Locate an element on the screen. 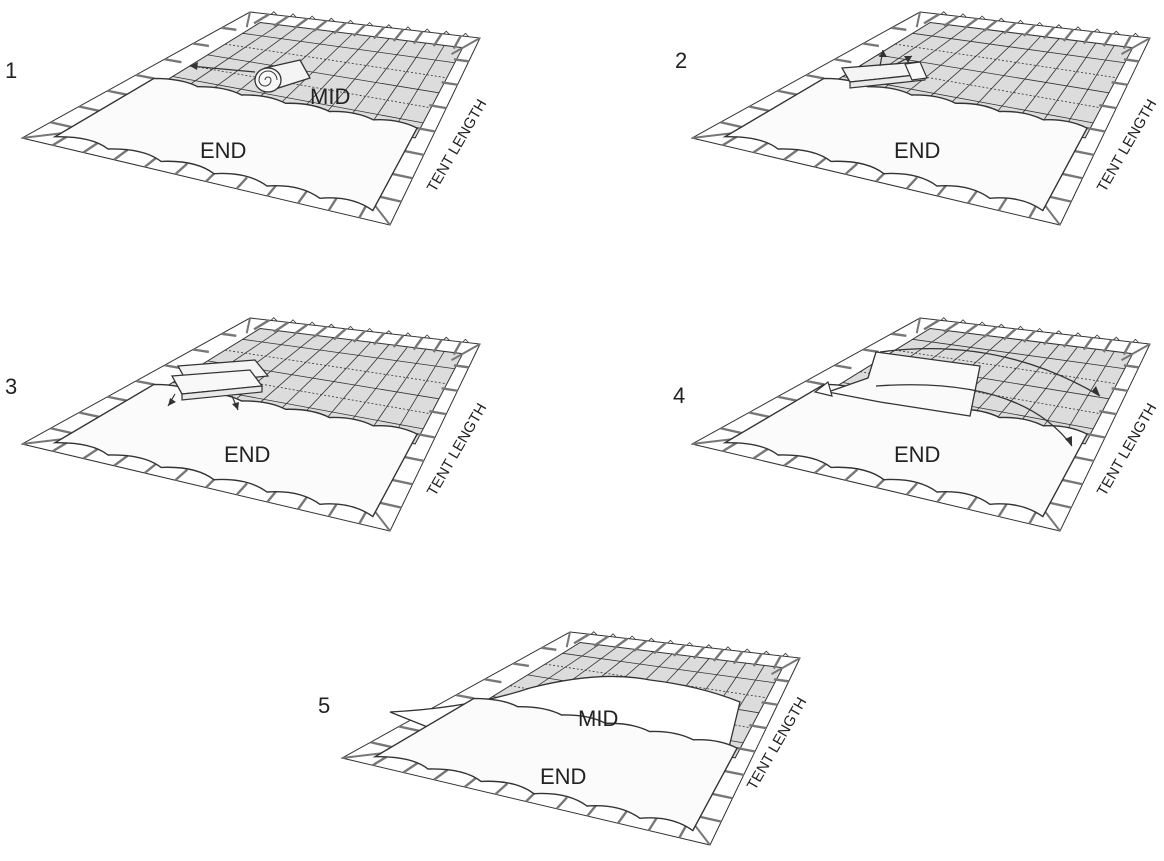 The height and width of the screenshot is (861, 1164). end-fabric-outline is located at coordinates (235, 144).